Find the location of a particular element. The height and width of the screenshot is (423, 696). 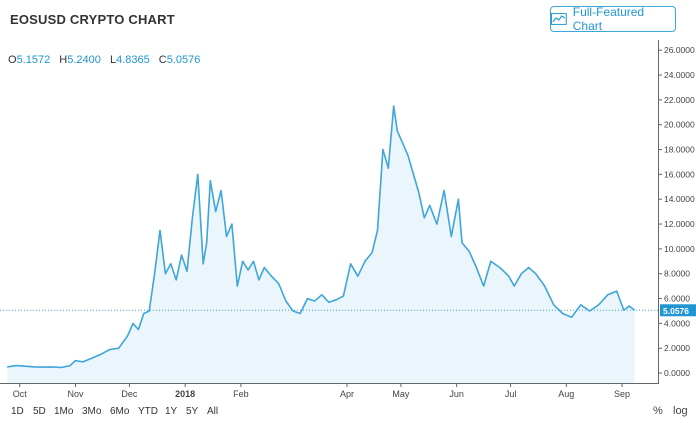

range-button-3mo: 3Mo is located at coordinates (92, 411).